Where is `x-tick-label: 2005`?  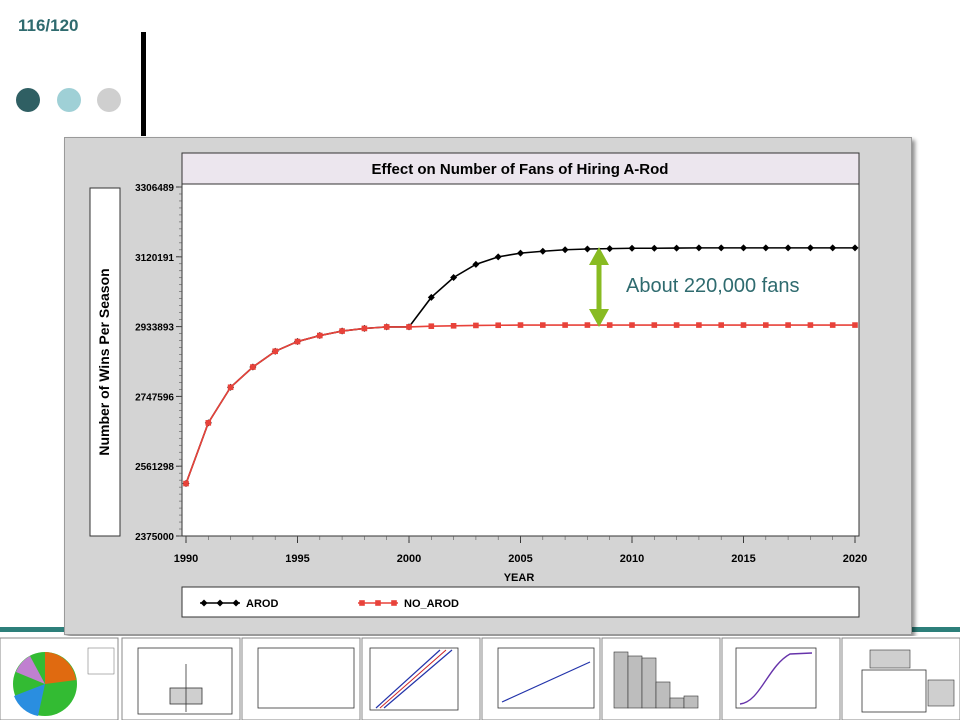
x-tick-label: 2005 is located at coordinates (520, 559).